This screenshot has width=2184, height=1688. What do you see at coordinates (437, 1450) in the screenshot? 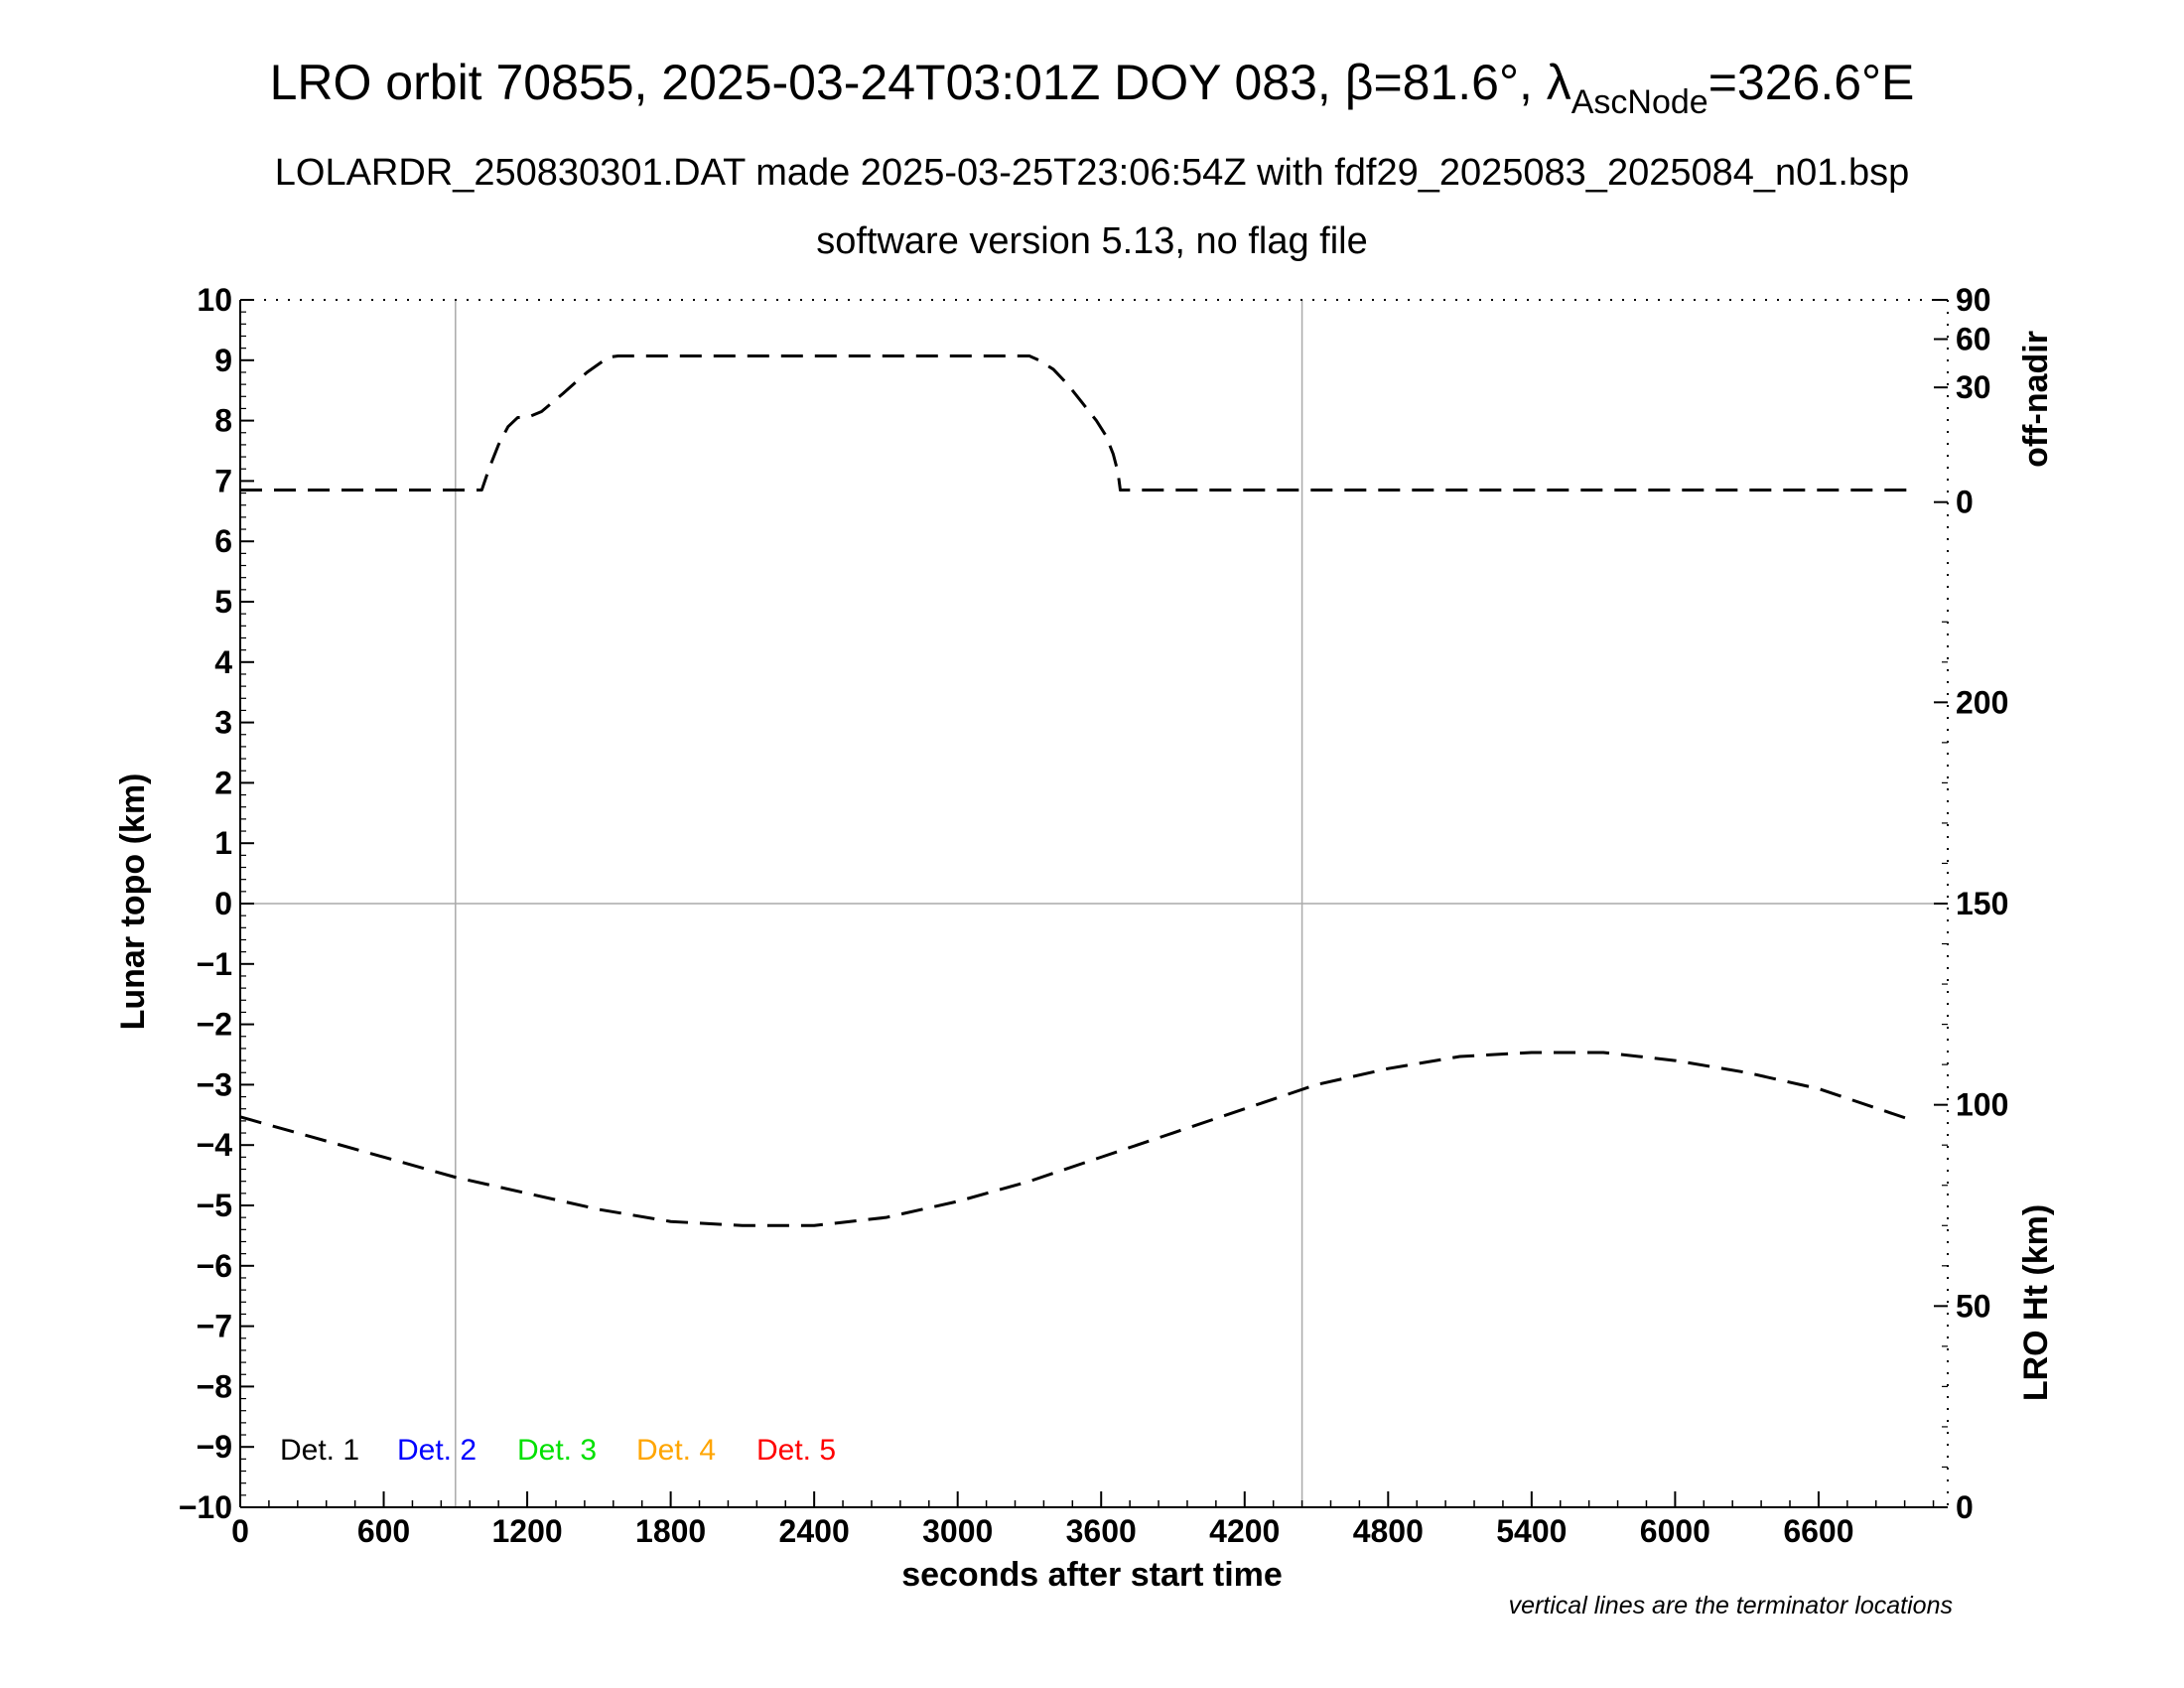
I see `legend-item: Det. 2` at bounding box center [437, 1450].